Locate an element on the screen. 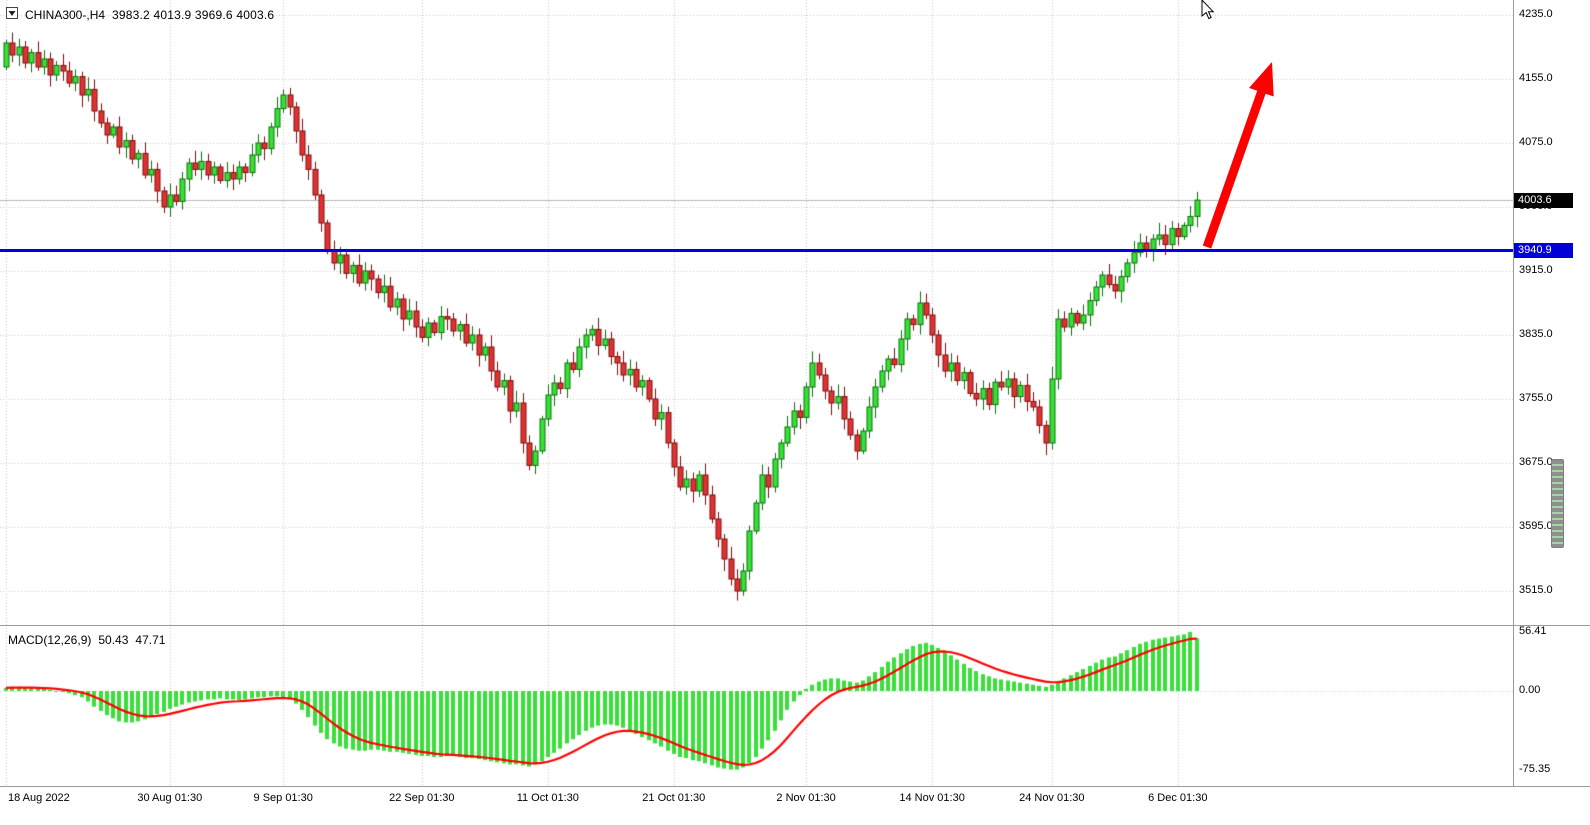 This screenshot has height=825, width=1590. price-axis-label: 4075.0 is located at coordinates (1536, 142).